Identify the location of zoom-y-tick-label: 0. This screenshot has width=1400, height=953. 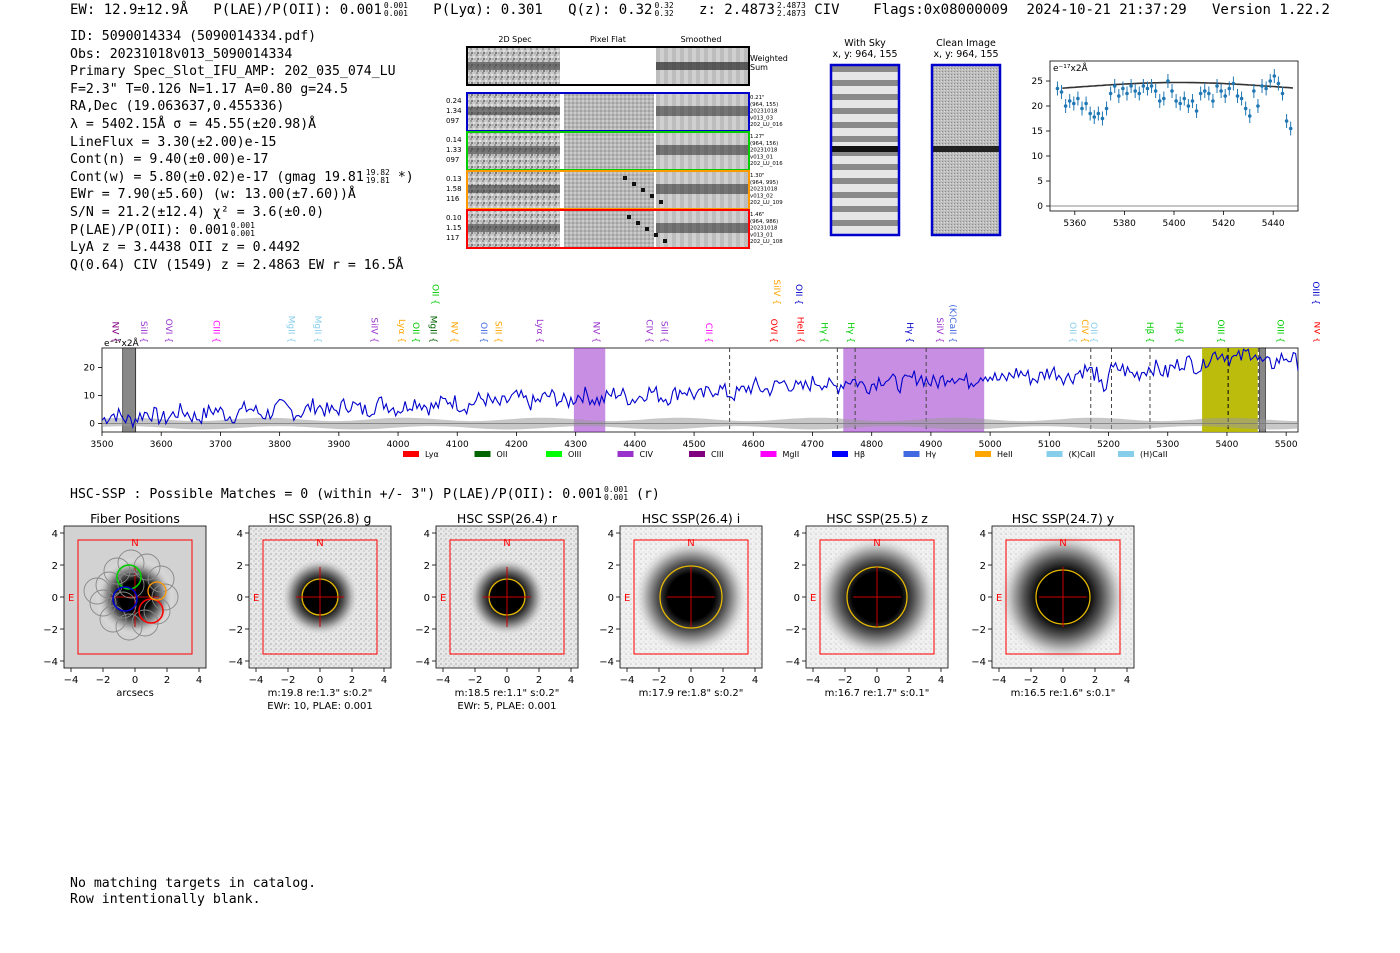
(1040, 207).